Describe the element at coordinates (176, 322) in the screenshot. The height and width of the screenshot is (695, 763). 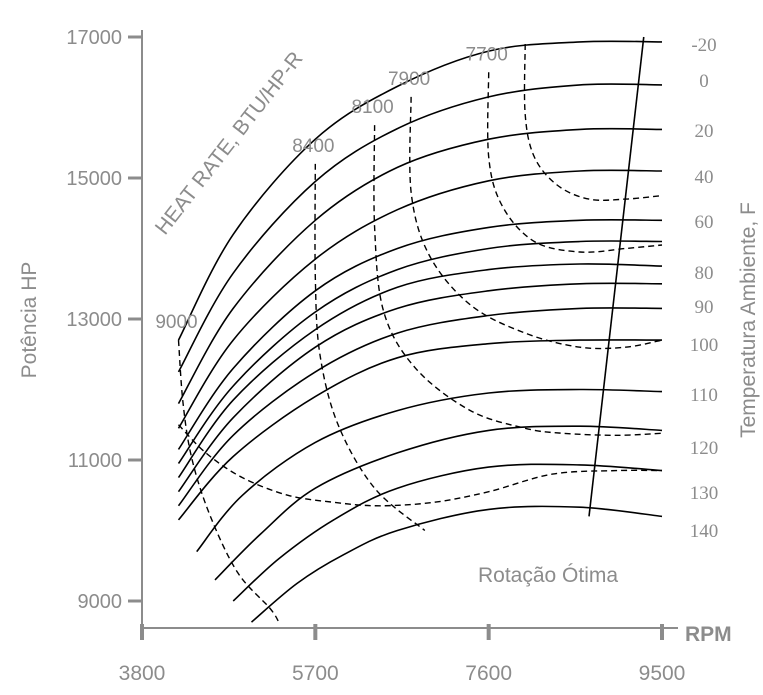
I see `heat-rate-label: 9000` at that location.